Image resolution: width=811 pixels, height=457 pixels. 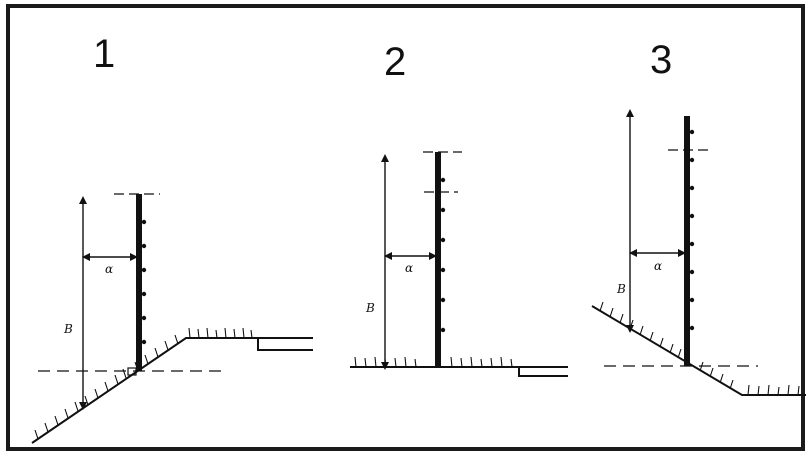 What do you see at coordinates (438, 259) in the screenshot?
I see `panel-2-pole` at bounding box center [438, 259].